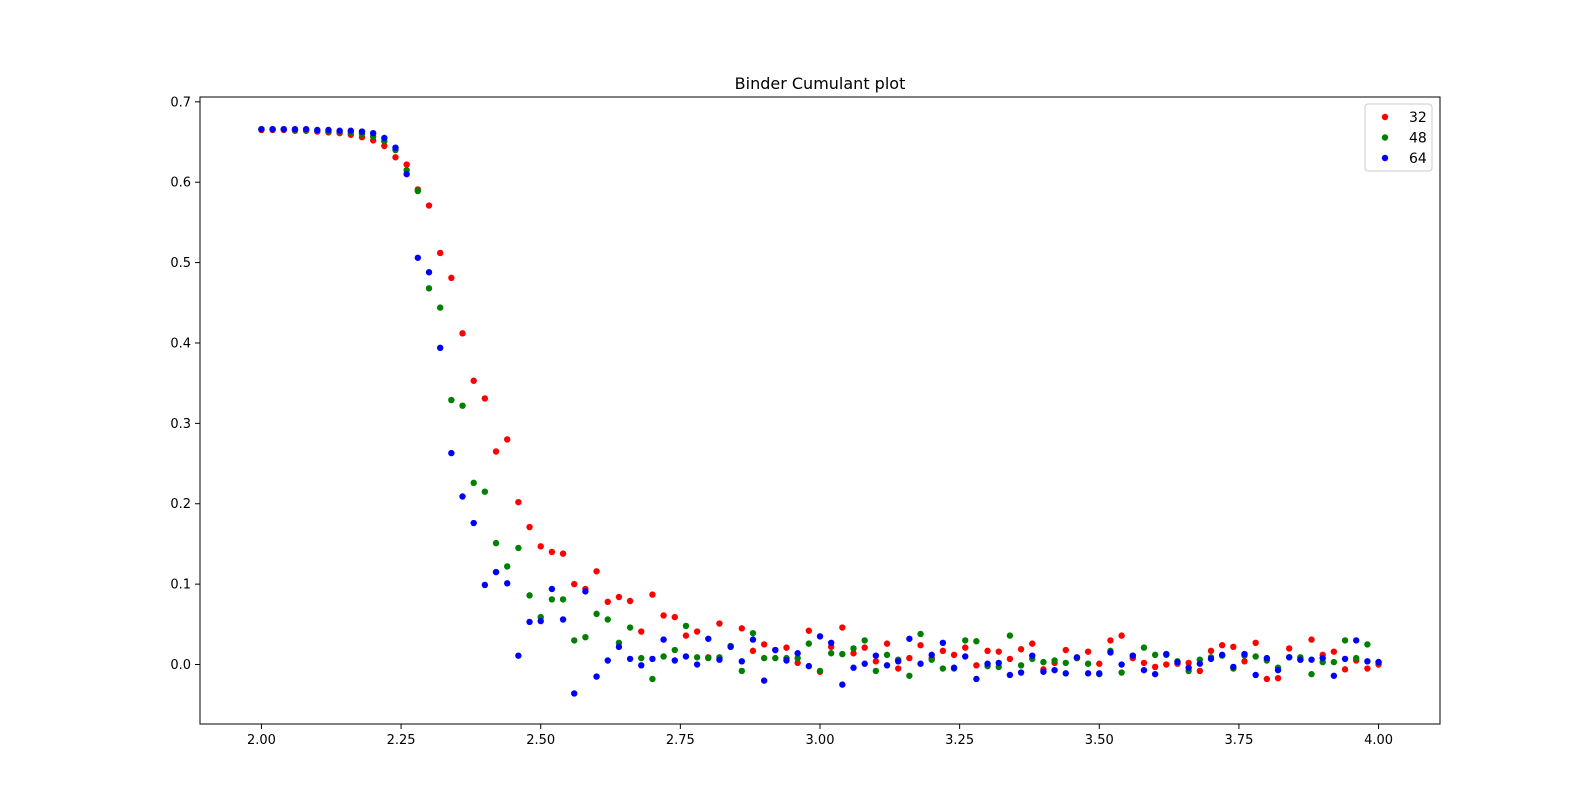 The height and width of the screenshot is (809, 1594). What do you see at coordinates (1099, 740) in the screenshot?
I see `x-tick-label: 3.50` at bounding box center [1099, 740].